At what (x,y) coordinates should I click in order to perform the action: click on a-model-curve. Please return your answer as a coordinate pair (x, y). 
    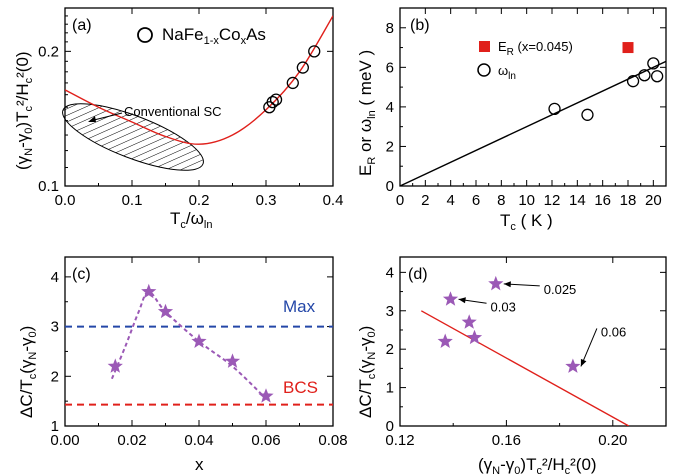
    Looking at the image, I should click on (199, 80).